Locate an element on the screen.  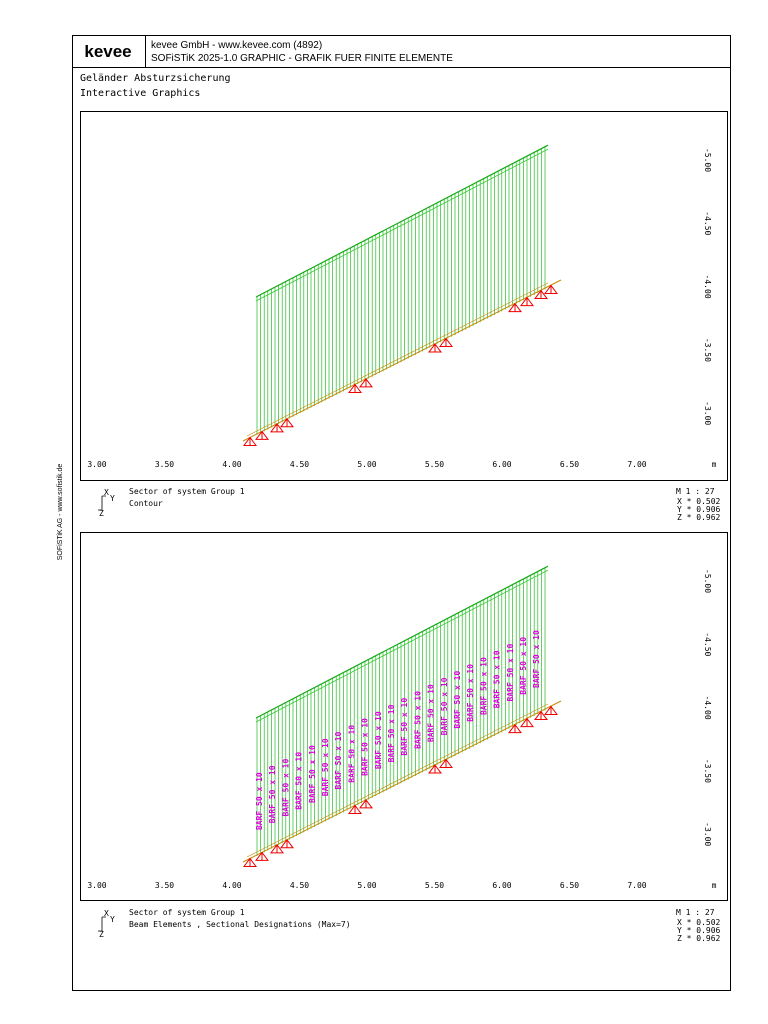
title: Geländer Absturzsicherung is located at coordinates (155, 78).